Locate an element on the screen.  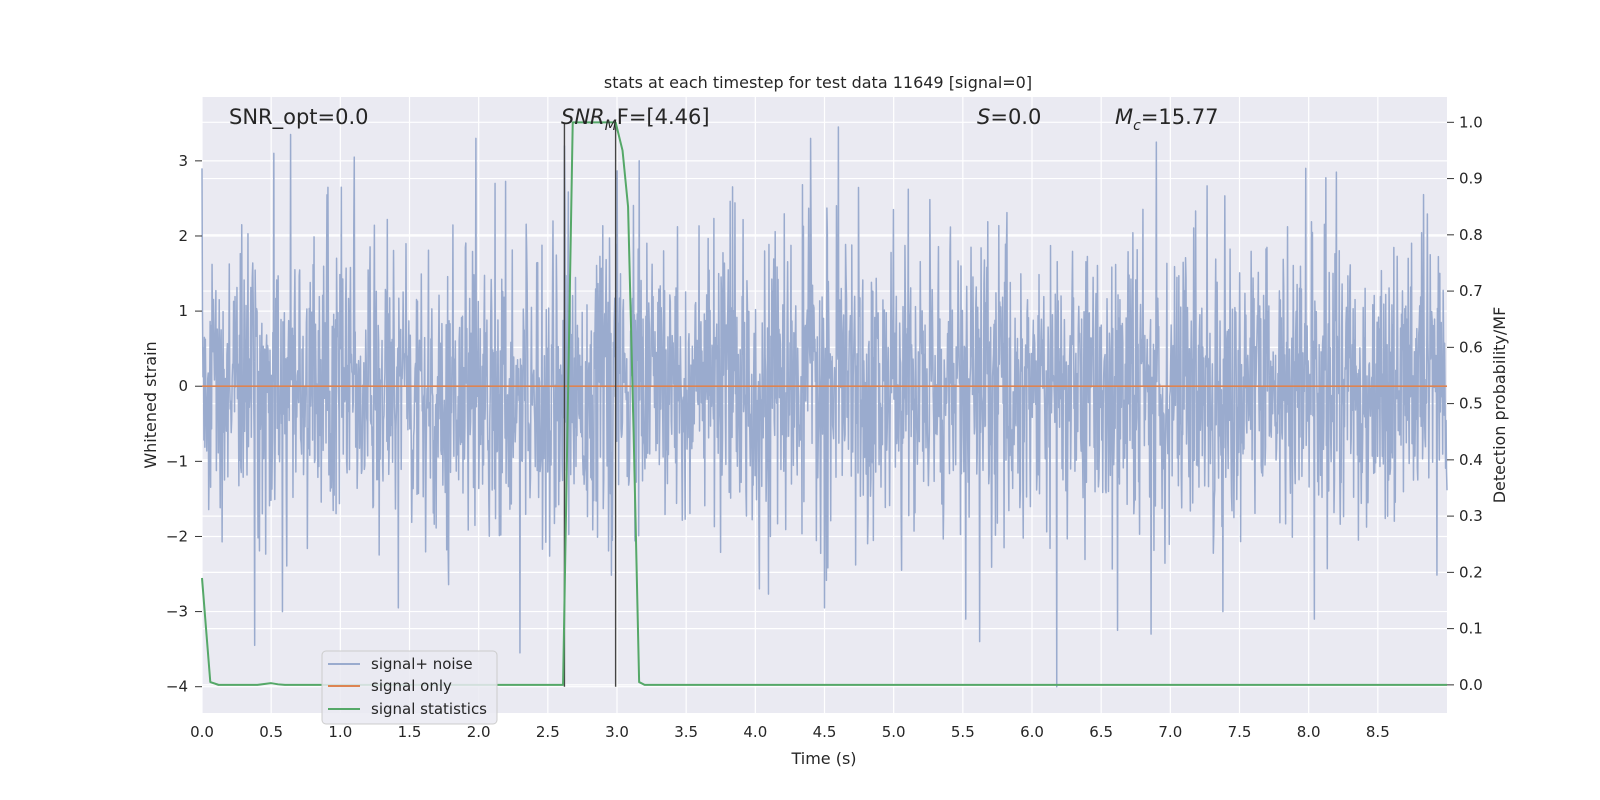
x-tick-label: 5.5 is located at coordinates (963, 732).